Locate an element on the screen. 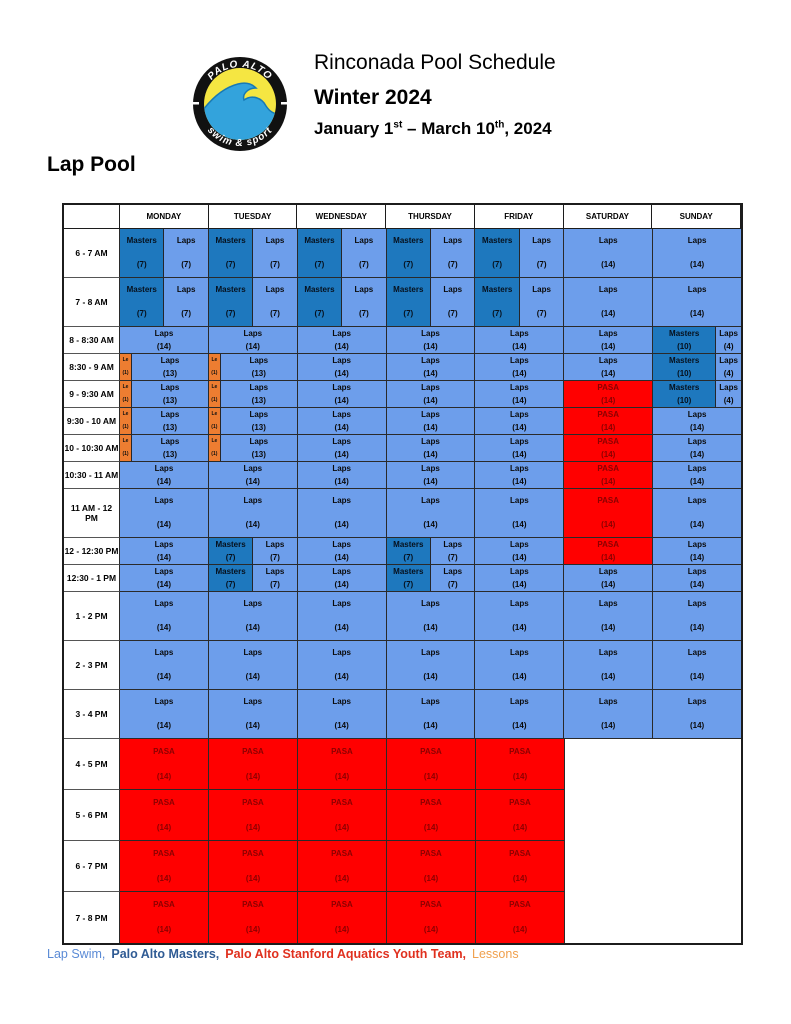  time-label: 9 - 9:30 AM is located at coordinates (92, 394).